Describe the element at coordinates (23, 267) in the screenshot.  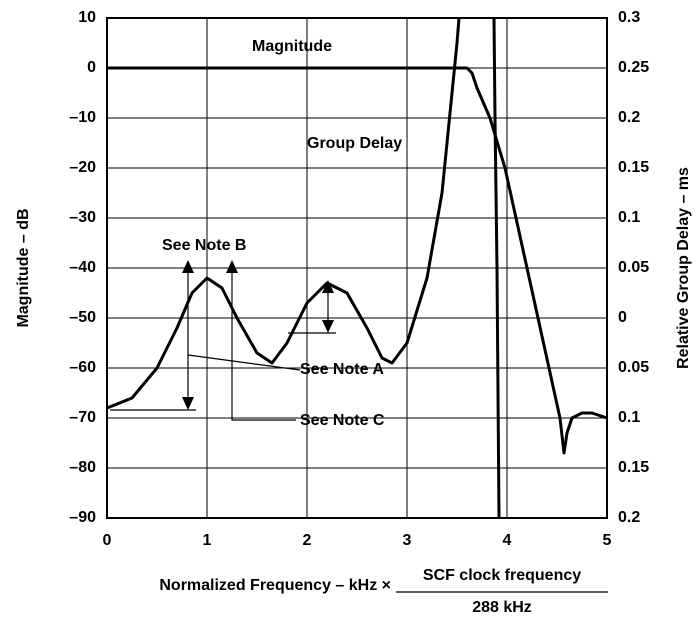
I see `y-axis-title: Magnitude – dB` at that location.